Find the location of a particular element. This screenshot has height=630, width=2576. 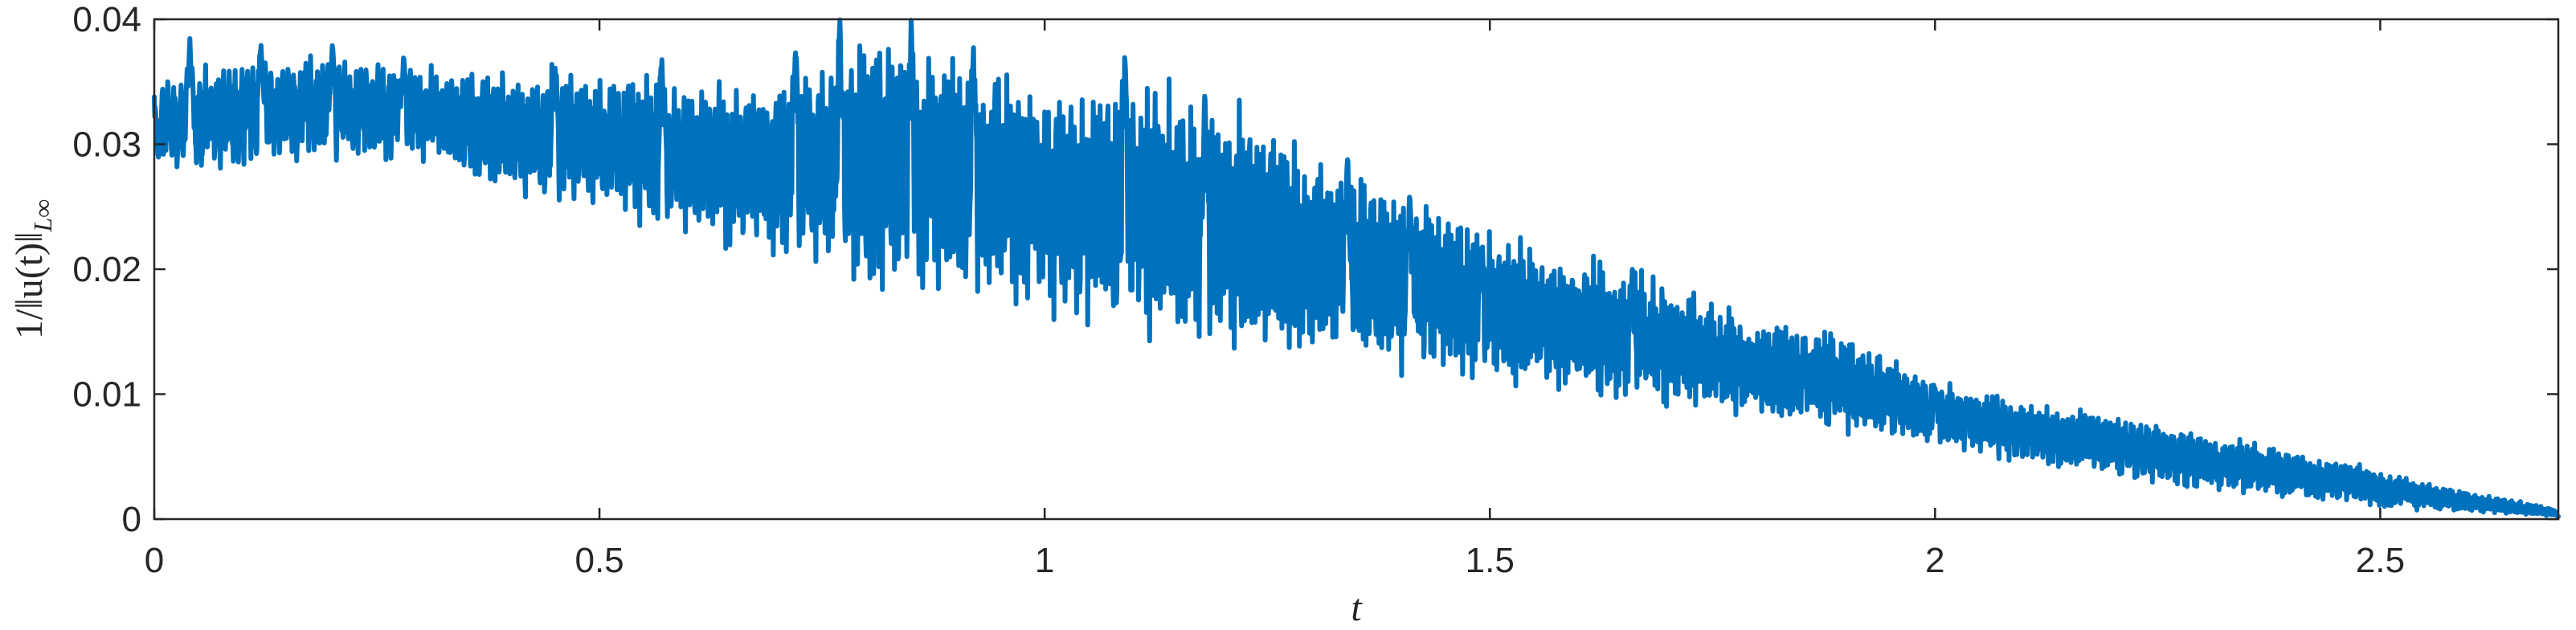

y-axis-label-main: 1/‖u(t)‖ is located at coordinates (30, 286).